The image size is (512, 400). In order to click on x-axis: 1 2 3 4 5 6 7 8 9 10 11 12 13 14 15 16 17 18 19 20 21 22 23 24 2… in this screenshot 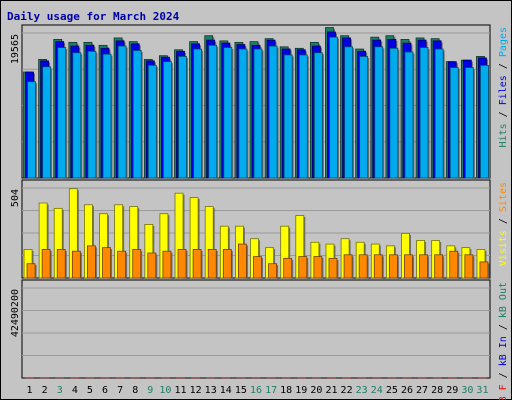, I will do `click(258, 390)`.